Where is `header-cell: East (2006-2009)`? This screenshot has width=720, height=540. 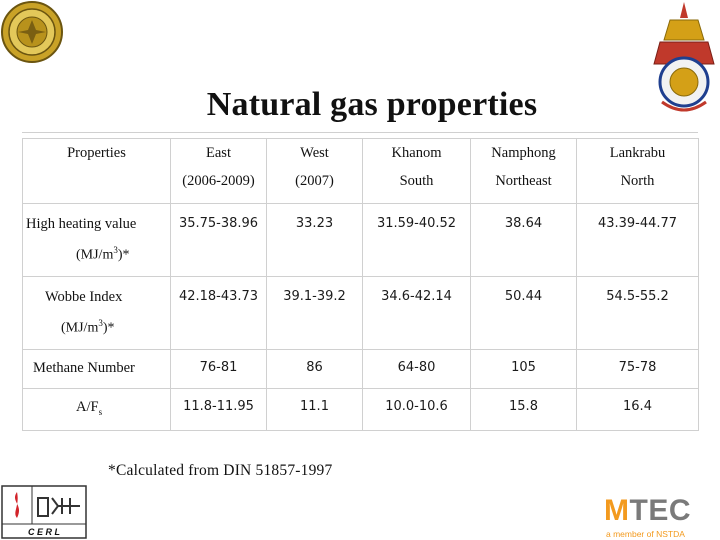 header-cell: East (2006-2009) is located at coordinates (218, 171).